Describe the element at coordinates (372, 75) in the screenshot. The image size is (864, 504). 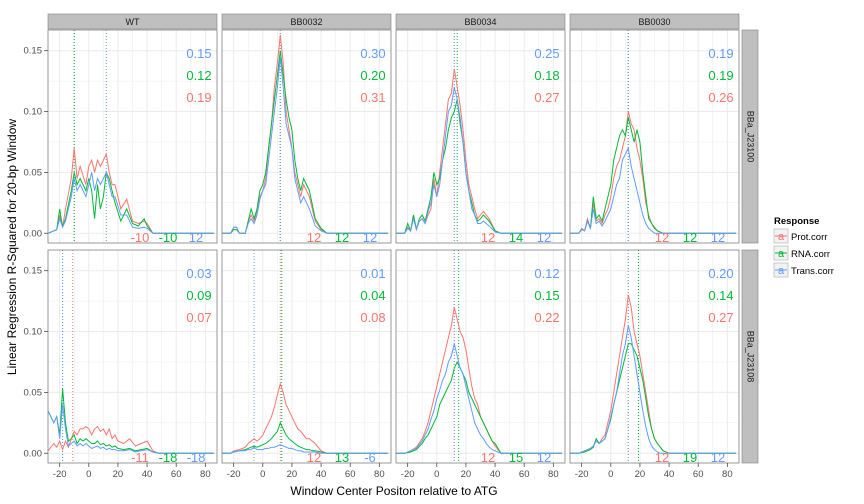
I see `r2-label-rna: 0.20` at that location.